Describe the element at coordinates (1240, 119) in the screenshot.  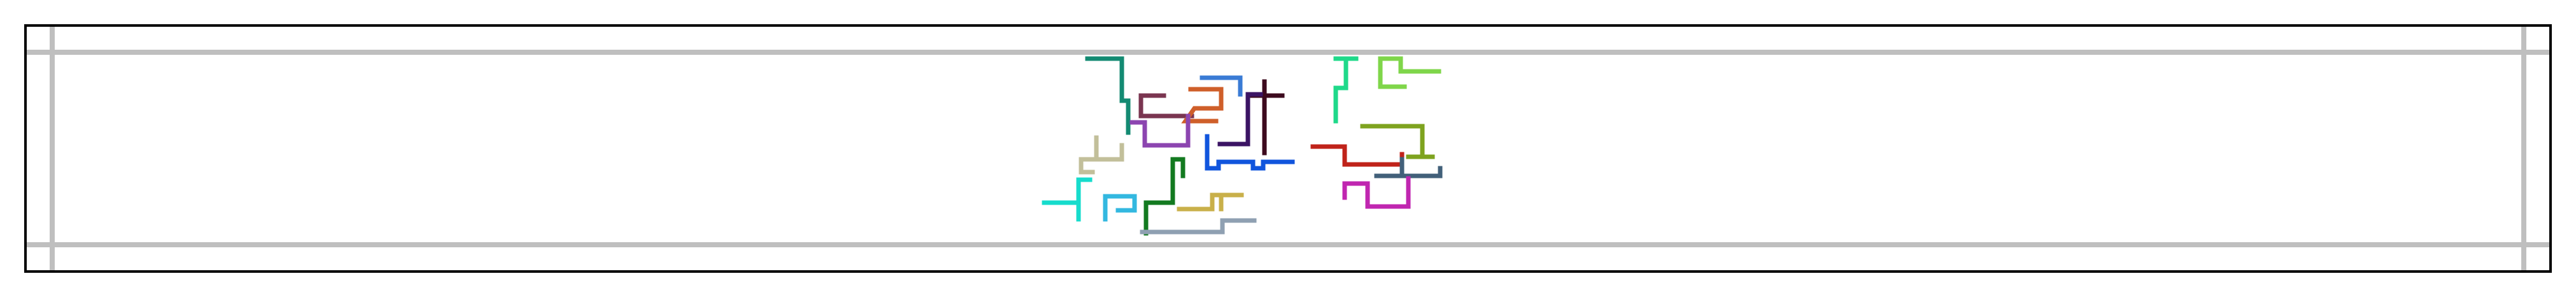
I see `trace-indigo` at that location.